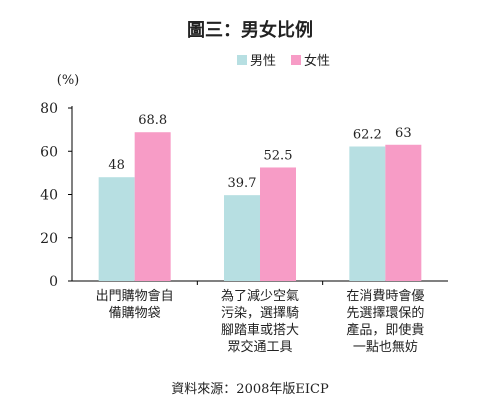 This screenshot has width=500, height=405. Describe the element at coordinates (263, 61) in the screenshot. I see `legend-label: 男性` at that location.